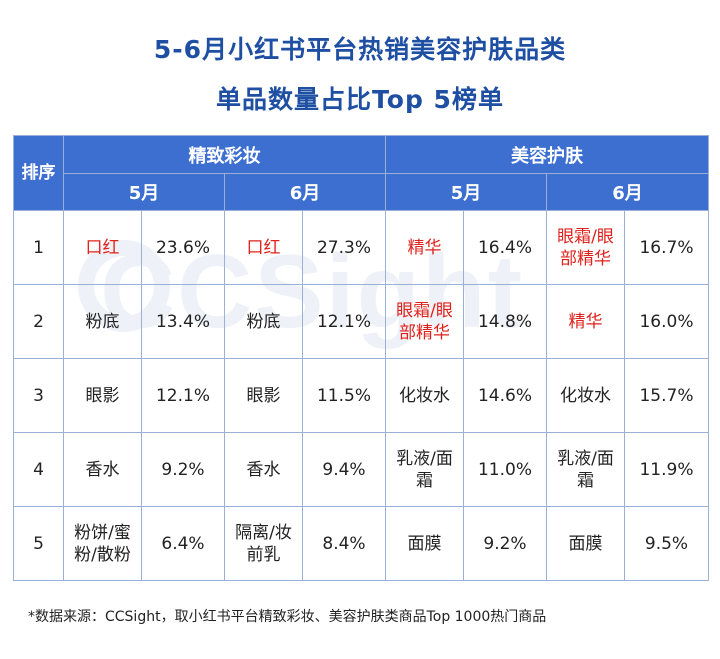 This screenshot has width=720, height=659. Describe the element at coordinates (183, 321) in the screenshot. I see `share-percent-cell: 13.4%` at that location.